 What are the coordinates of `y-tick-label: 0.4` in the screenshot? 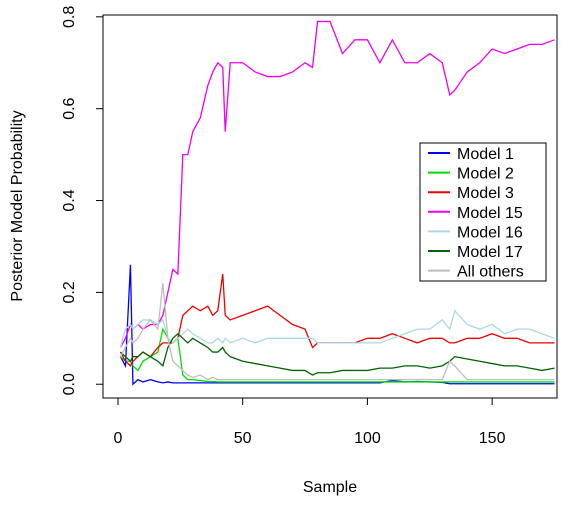 It's located at (69, 200).